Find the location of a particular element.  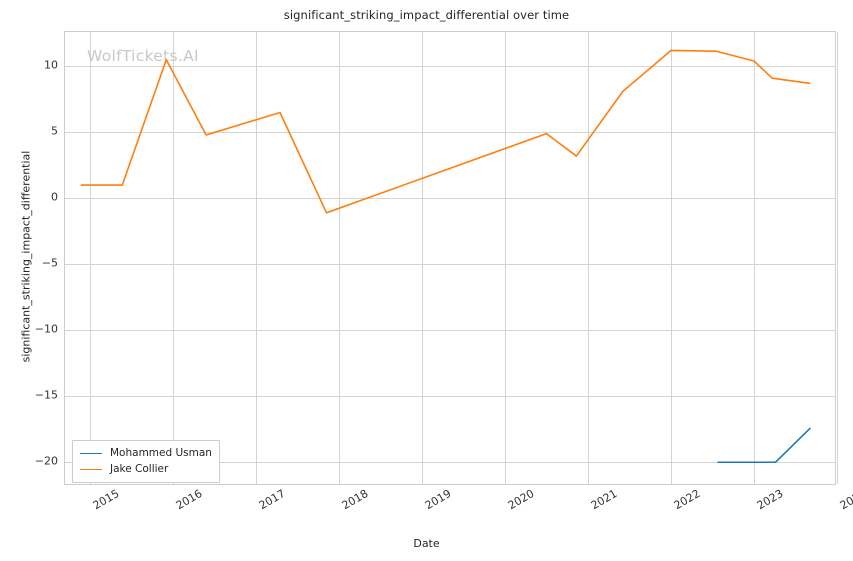

x-tick-label: 2024 is located at coordinates (845, 500).